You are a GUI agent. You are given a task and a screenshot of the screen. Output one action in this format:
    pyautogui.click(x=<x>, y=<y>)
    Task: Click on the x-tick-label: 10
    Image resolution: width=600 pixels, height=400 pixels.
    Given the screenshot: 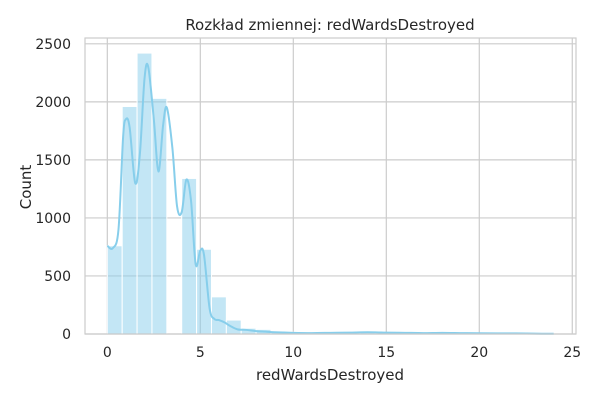 What is the action you would take?
    pyautogui.click(x=293, y=353)
    